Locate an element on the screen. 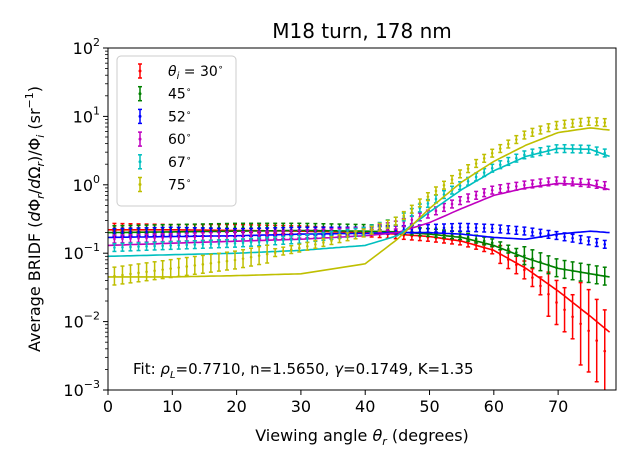  y-axis-label: Average BRIDF (dΦr/dΩr)/Φi (sr−1) is located at coordinates (35, 219).